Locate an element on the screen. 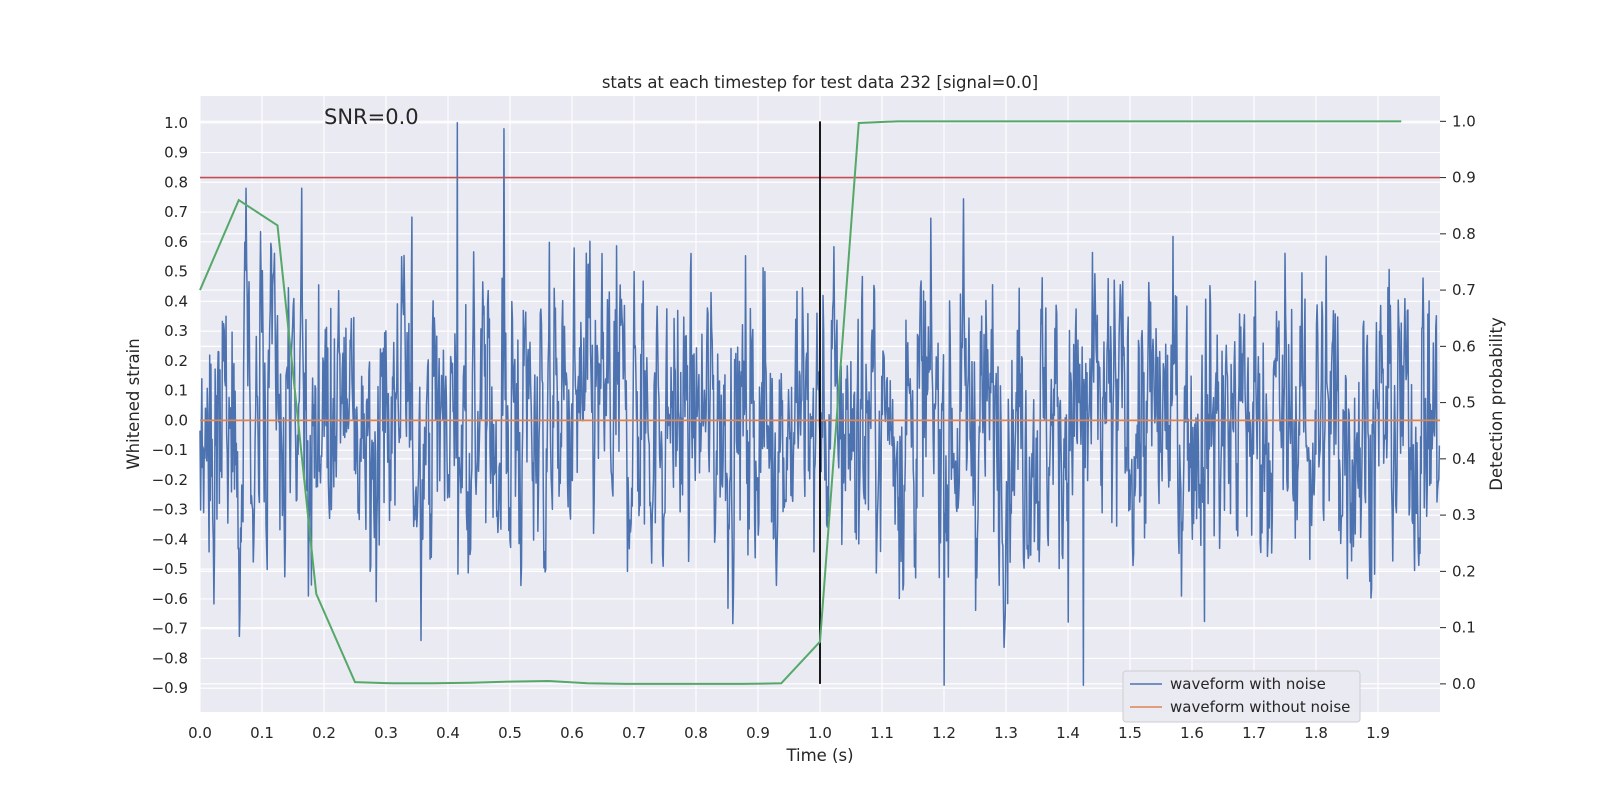 The image size is (1600, 800). y-right-tick-label: 0.5 is located at coordinates (1464, 403).